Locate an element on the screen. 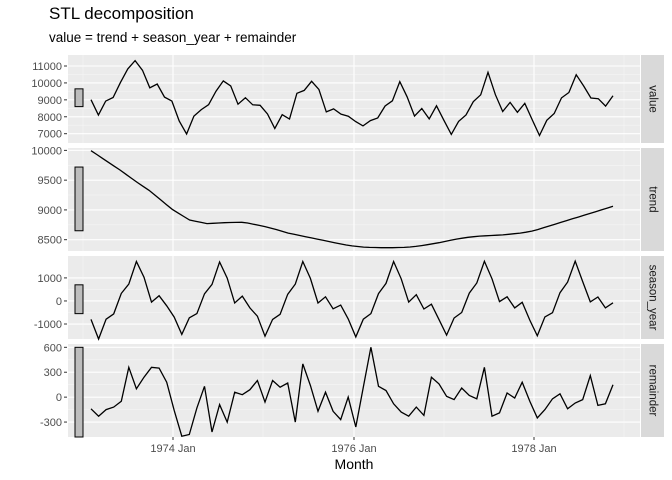  y-tick-label-remainder: -300 is located at coordinates (51, 423).